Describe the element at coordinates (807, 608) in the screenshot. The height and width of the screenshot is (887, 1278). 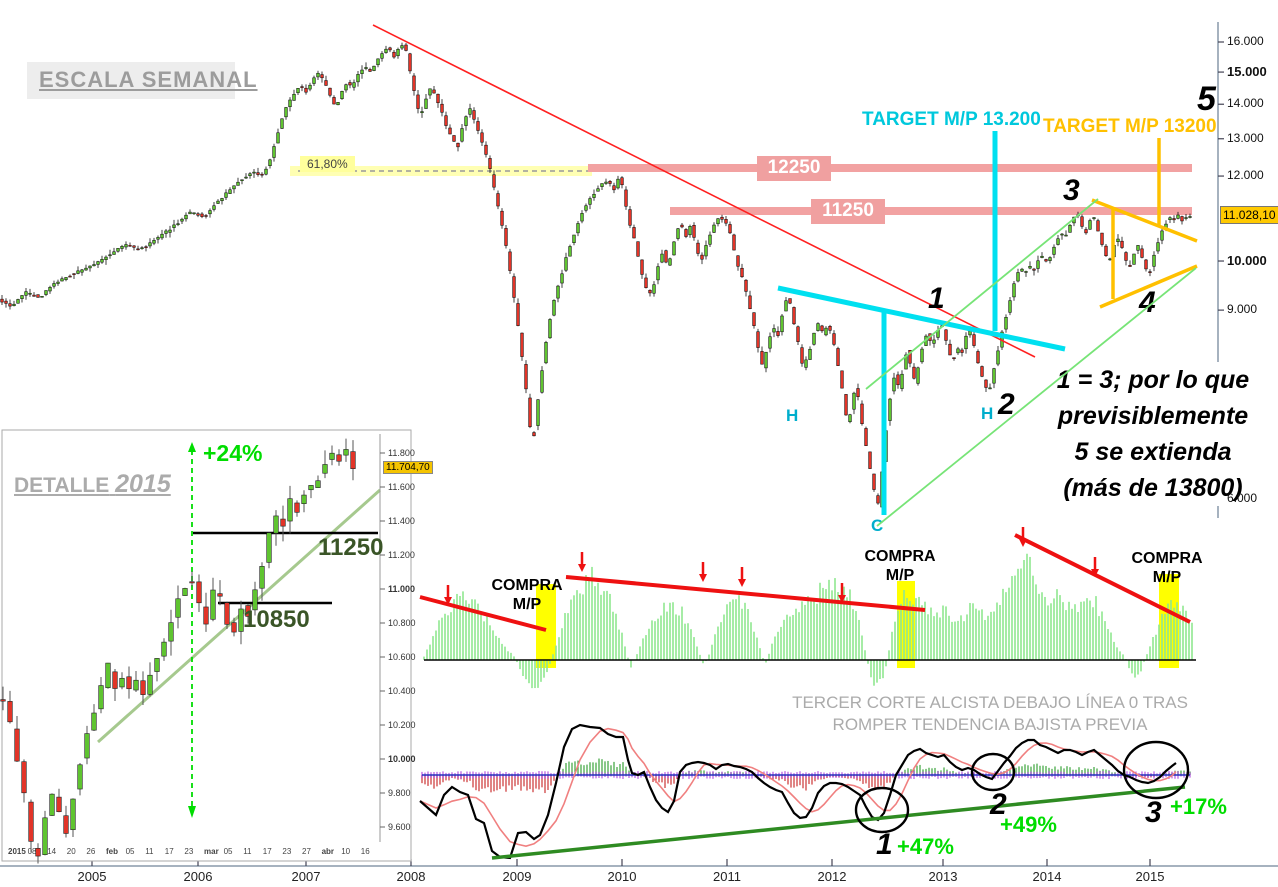
I see `macd-histogram` at that location.